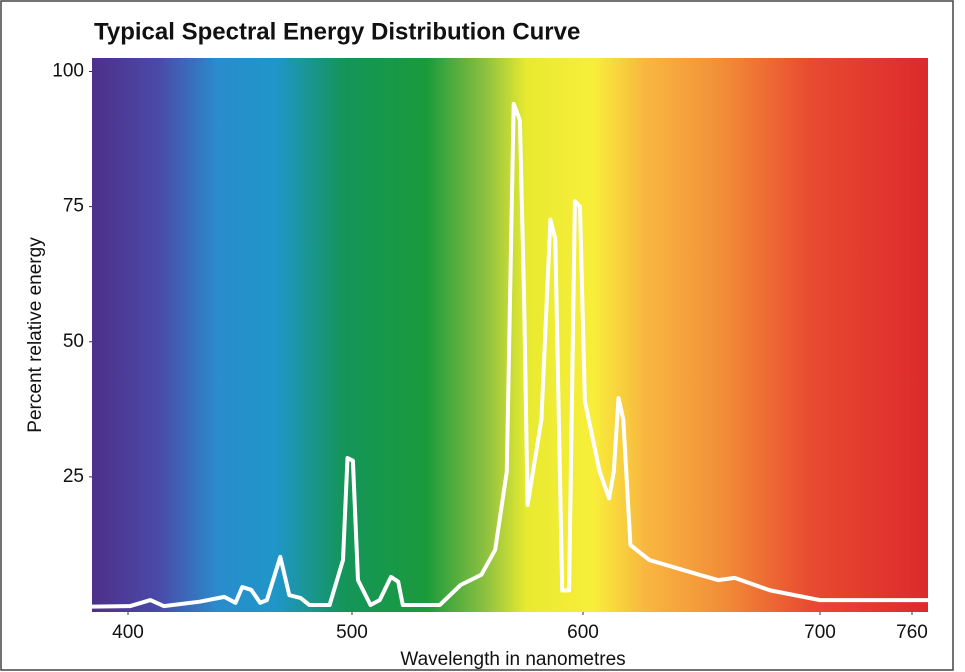 This screenshot has width=965, height=672. What do you see at coordinates (512, 659) in the screenshot?
I see `x-axis-label: Wavelength in nanometres` at bounding box center [512, 659].